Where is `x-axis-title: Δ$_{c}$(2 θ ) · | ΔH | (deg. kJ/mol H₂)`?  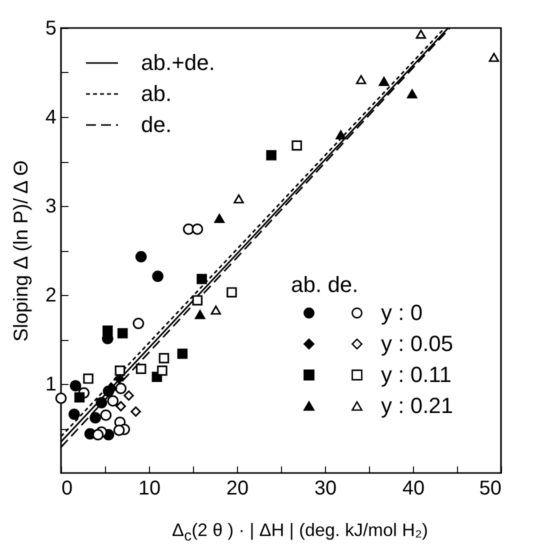
x-axis-title: Δ$_{c}$(2 θ ) · | ΔH | (deg. kJ/mol H₂) is located at coordinates (300, 532).